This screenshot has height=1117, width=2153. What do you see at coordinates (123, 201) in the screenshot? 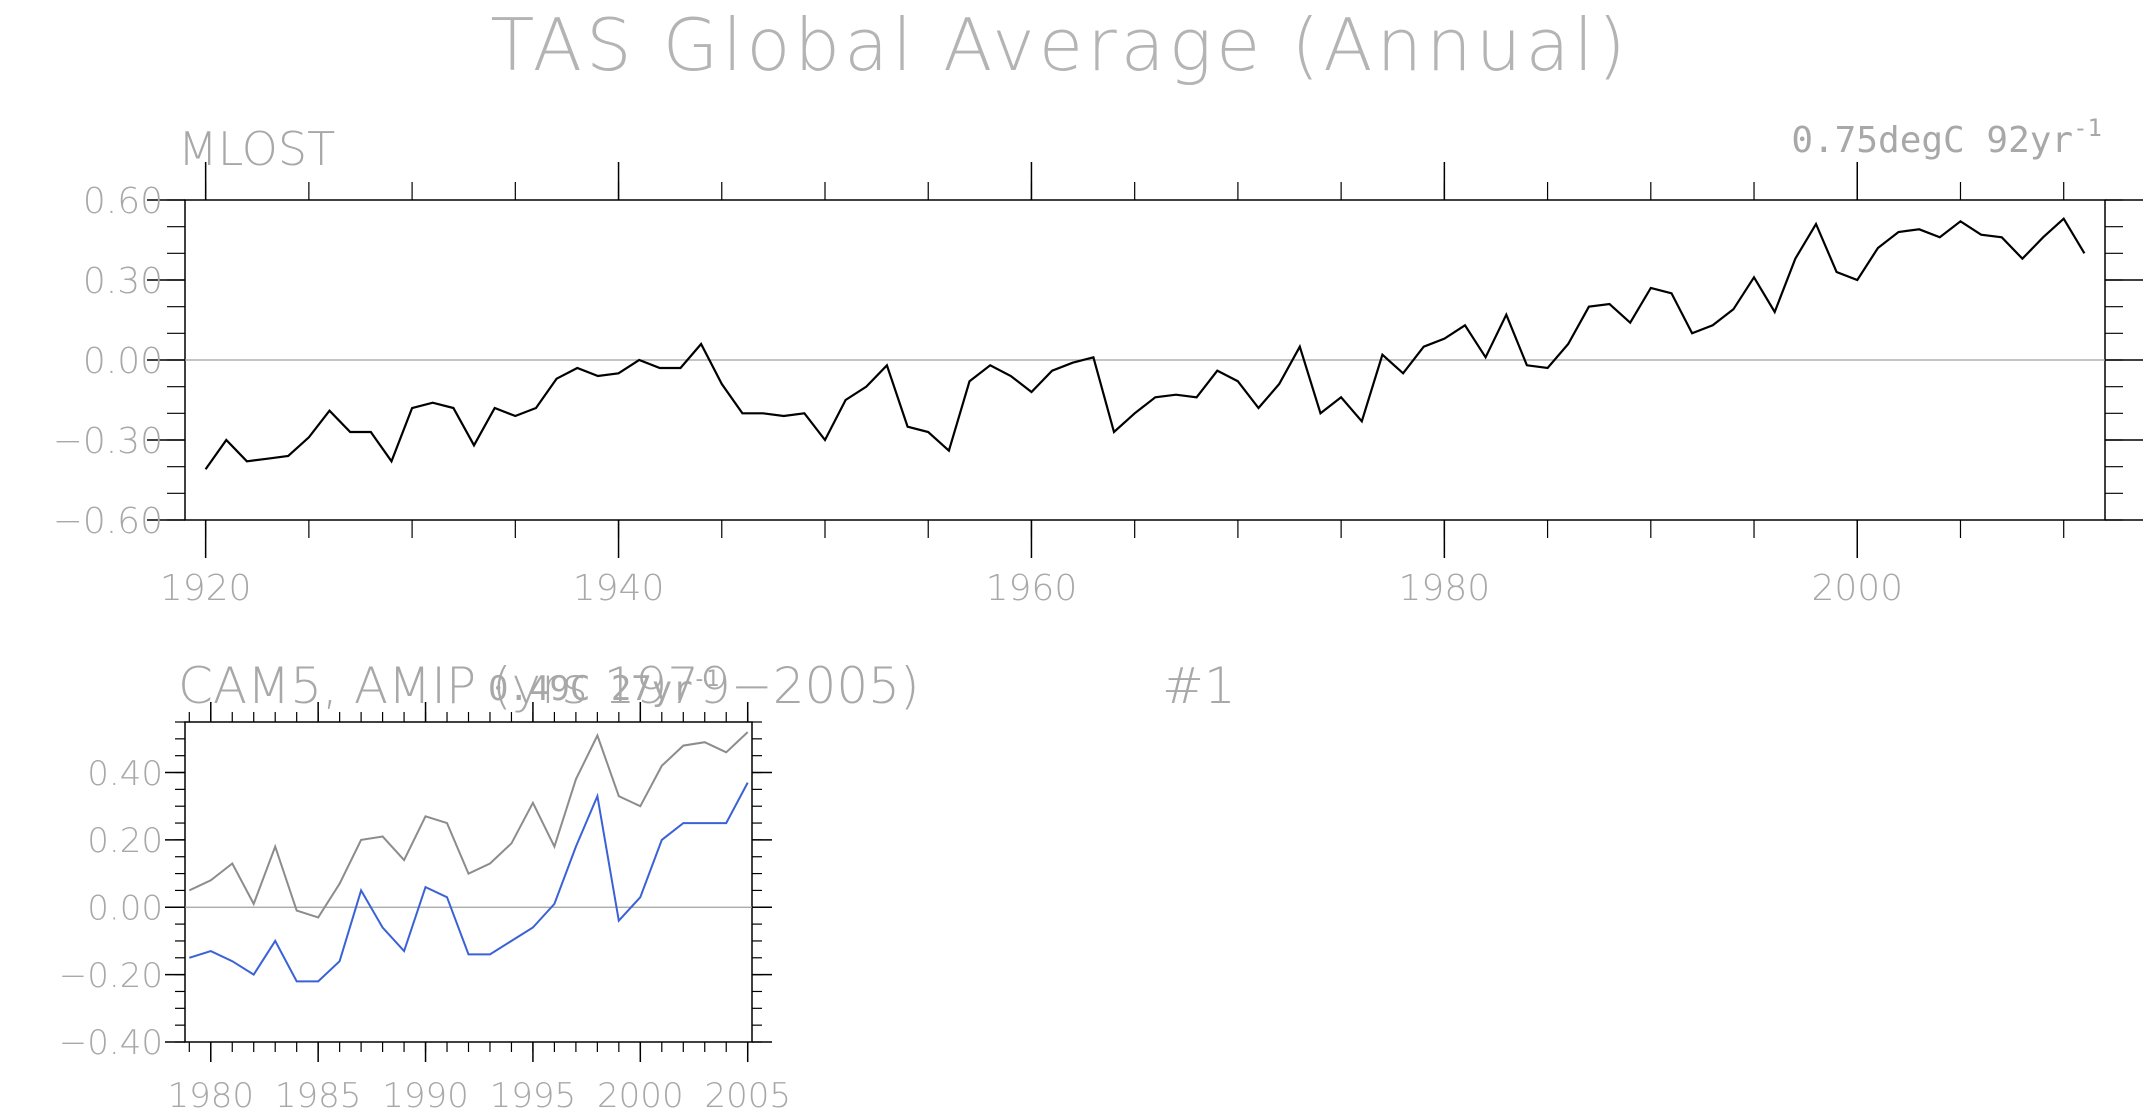
I see `y-tick-label: 0.60` at bounding box center [123, 201].